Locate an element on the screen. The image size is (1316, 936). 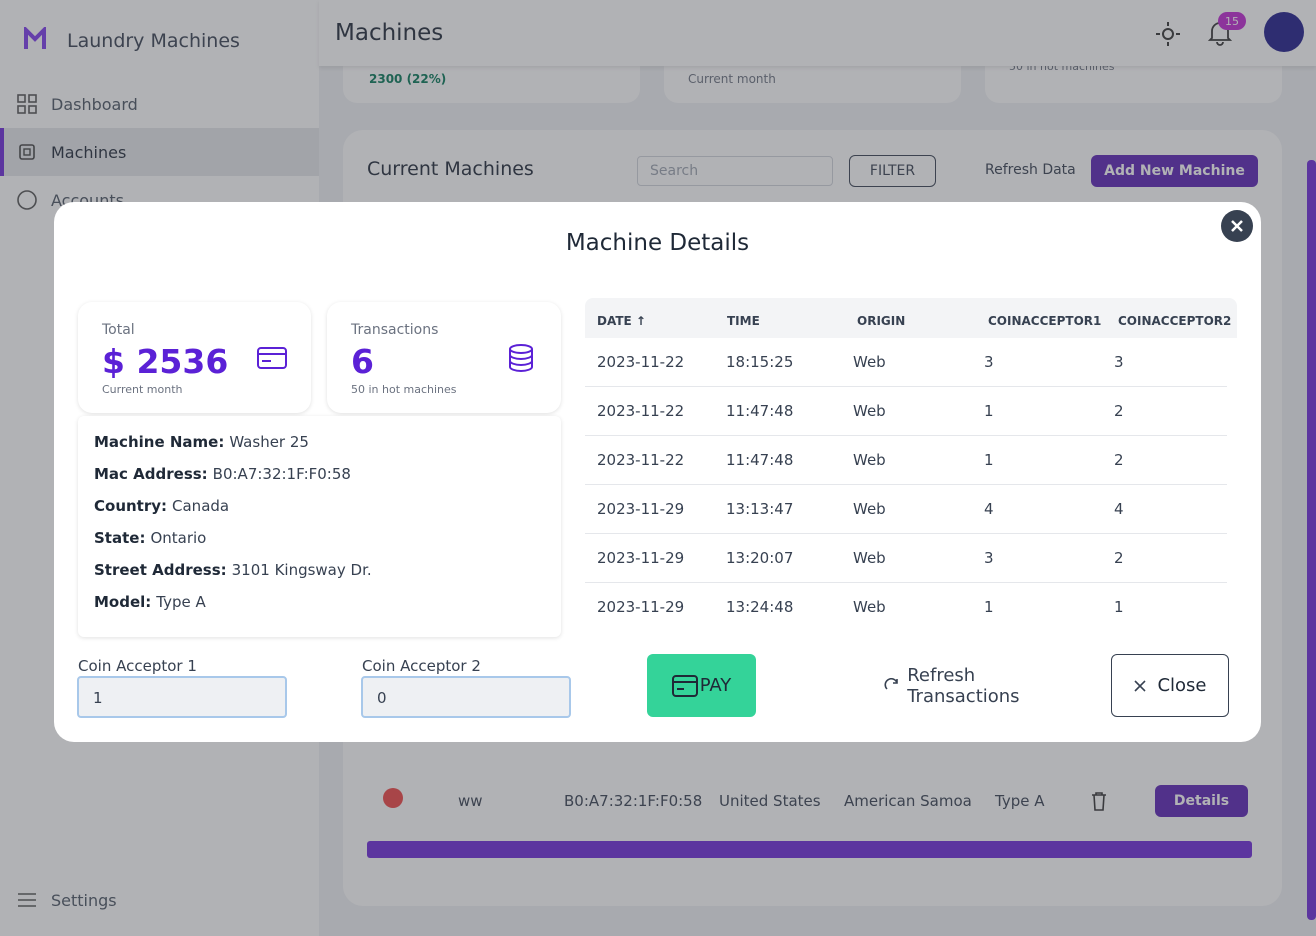
delete-icon is located at coordinates (1099, 801).